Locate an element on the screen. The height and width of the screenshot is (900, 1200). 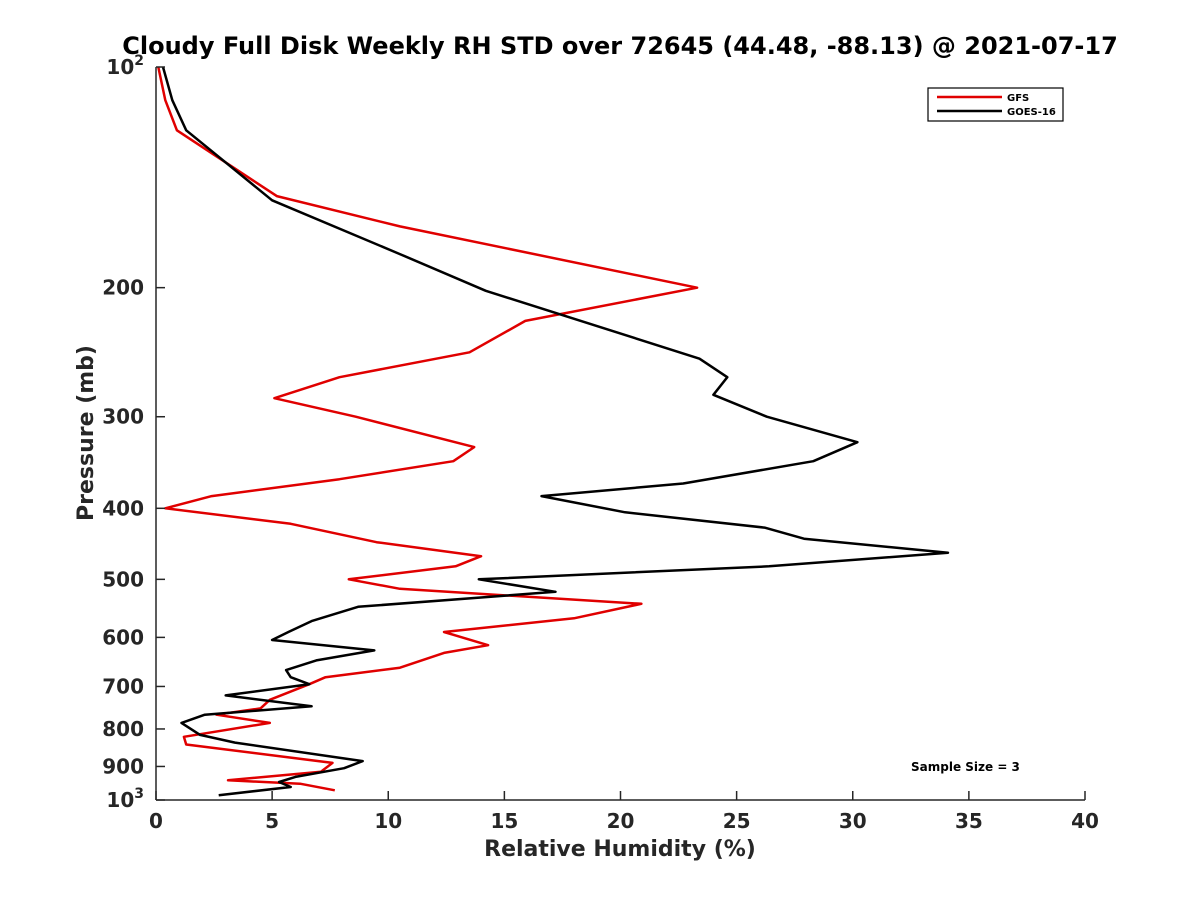
y-tick-label: 10² is located at coordinates (125, 66).